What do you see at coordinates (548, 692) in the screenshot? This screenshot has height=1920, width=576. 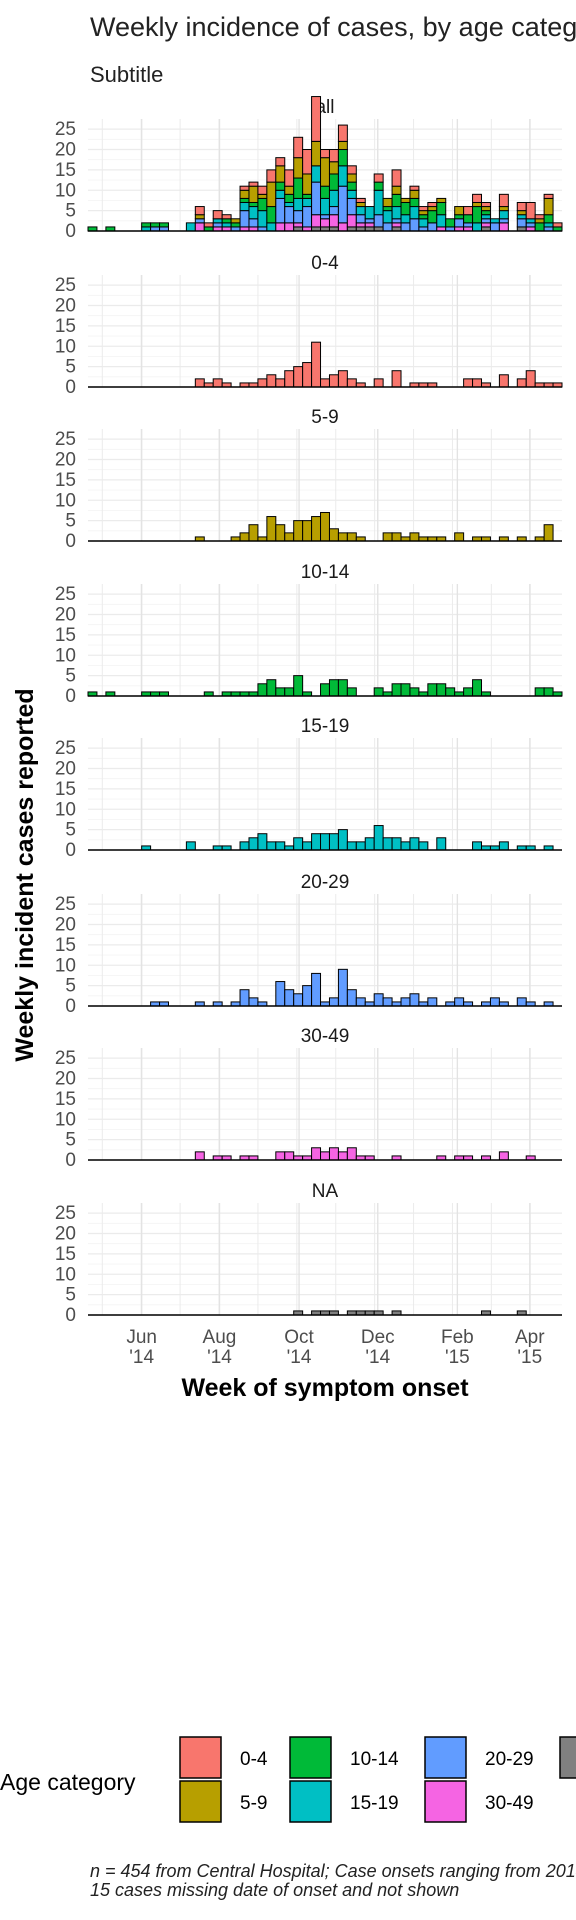 I see `bar-10-14-w51` at bounding box center [548, 692].